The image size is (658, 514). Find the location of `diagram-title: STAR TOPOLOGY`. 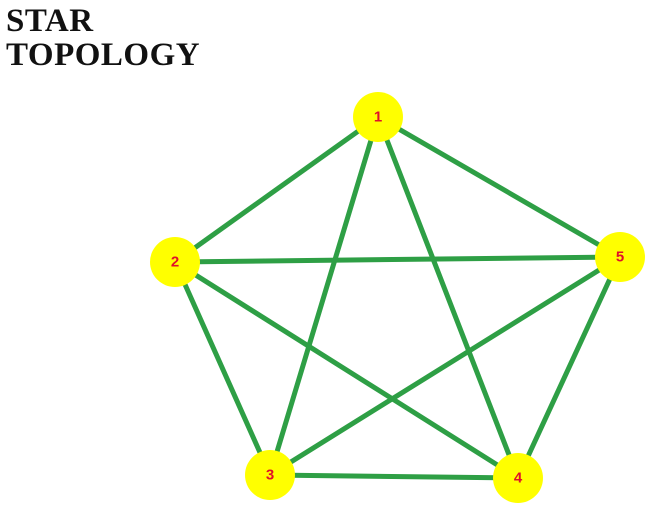

diagram-title: STAR TOPOLOGY is located at coordinates (103, 38).